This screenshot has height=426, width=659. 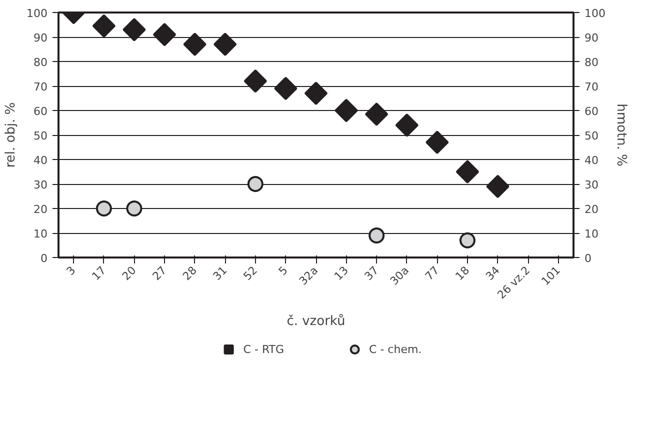 I want to click on y2-tick-label: 30, so click(x=591, y=185).